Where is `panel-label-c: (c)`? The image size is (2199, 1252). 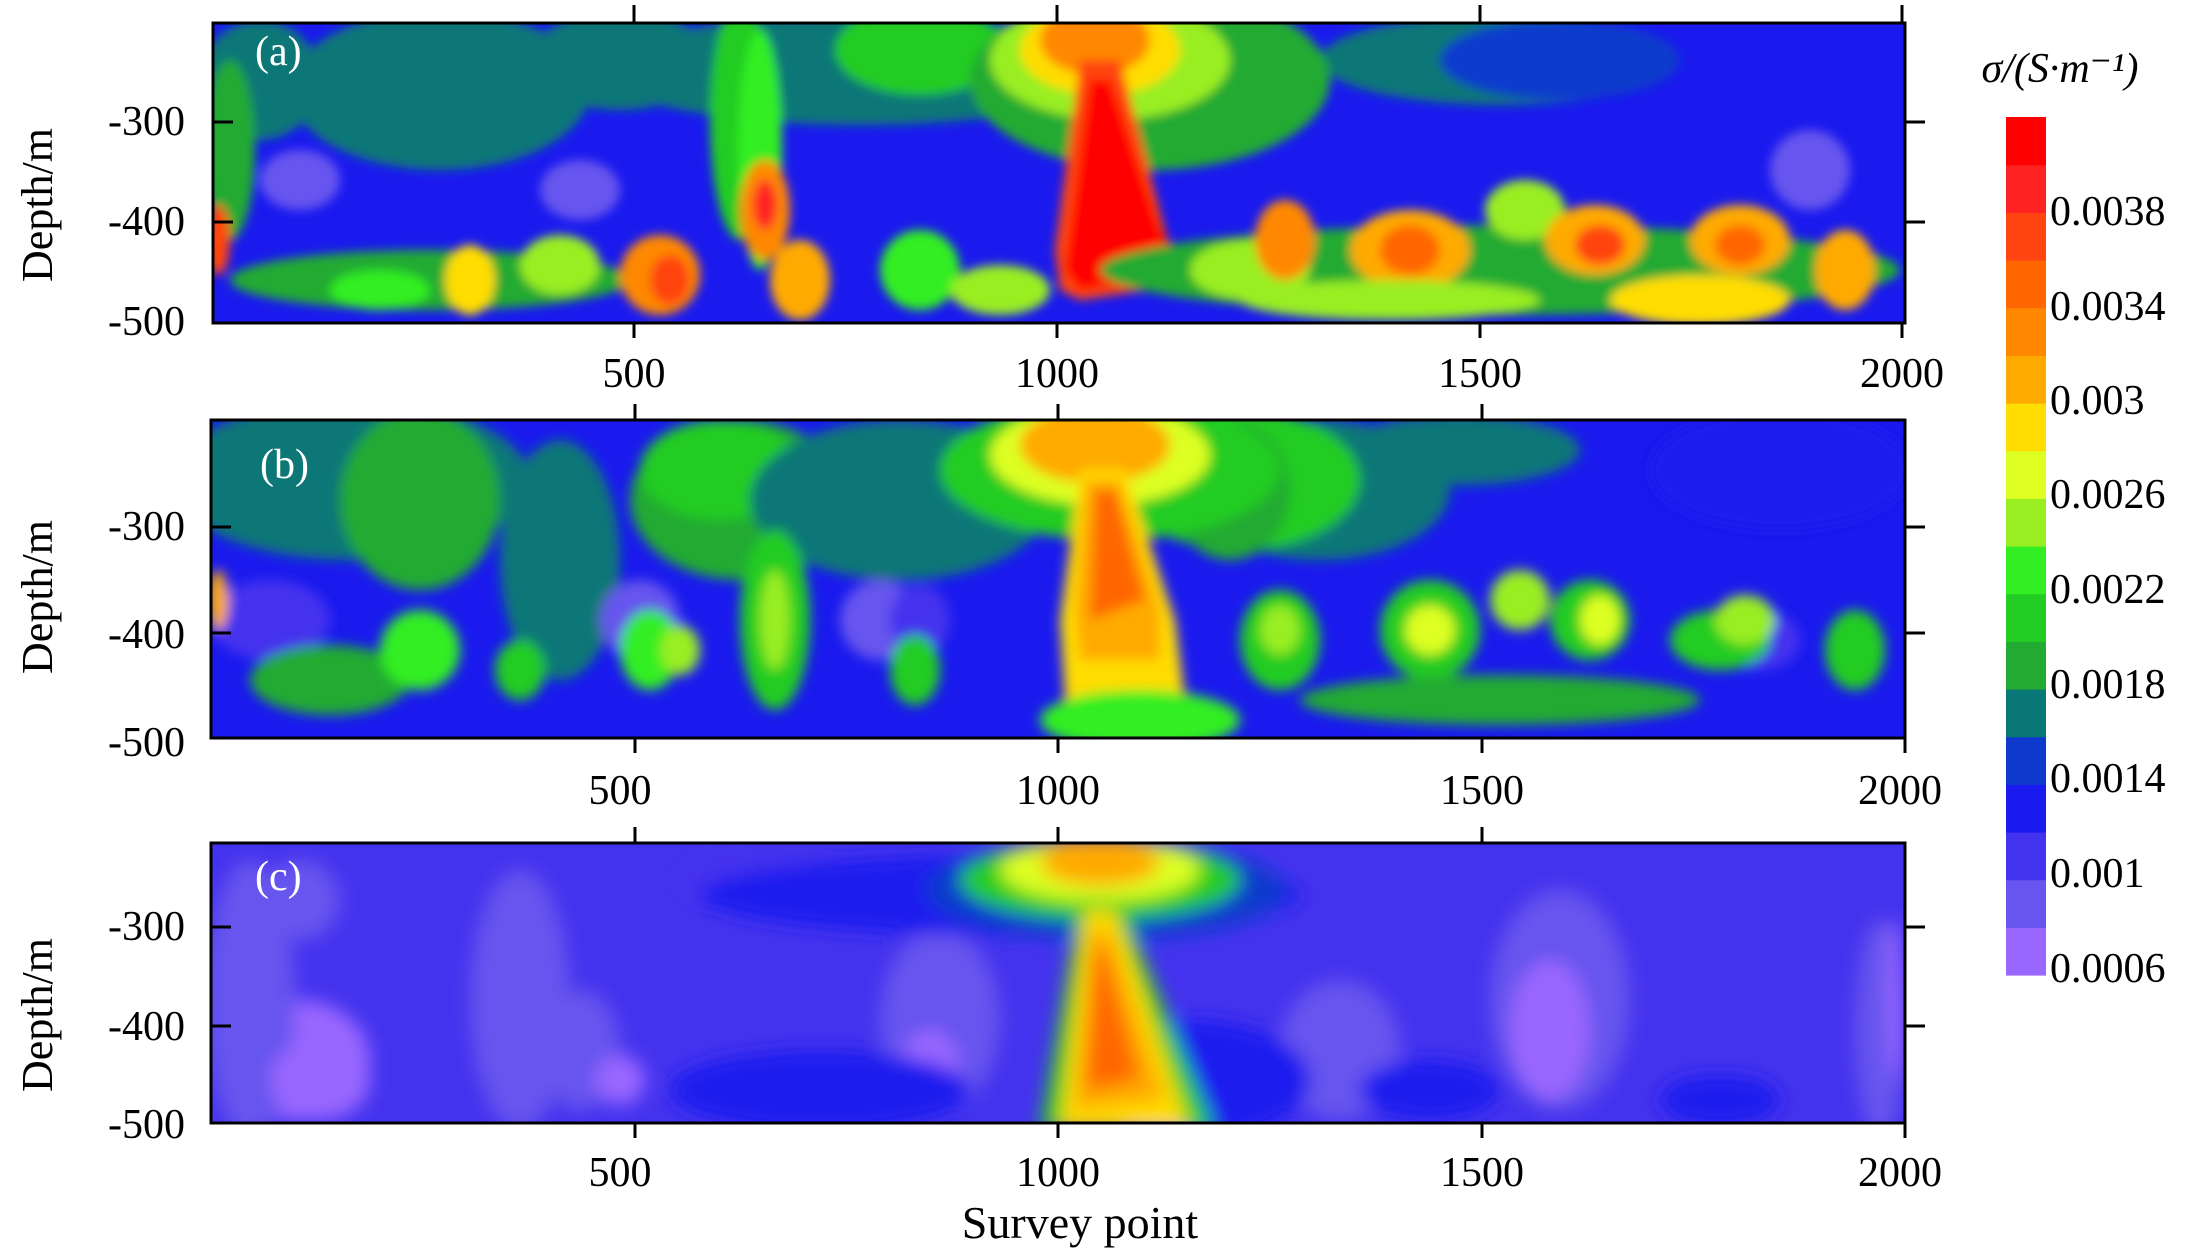
panel-label-c: (c) is located at coordinates (278, 877).